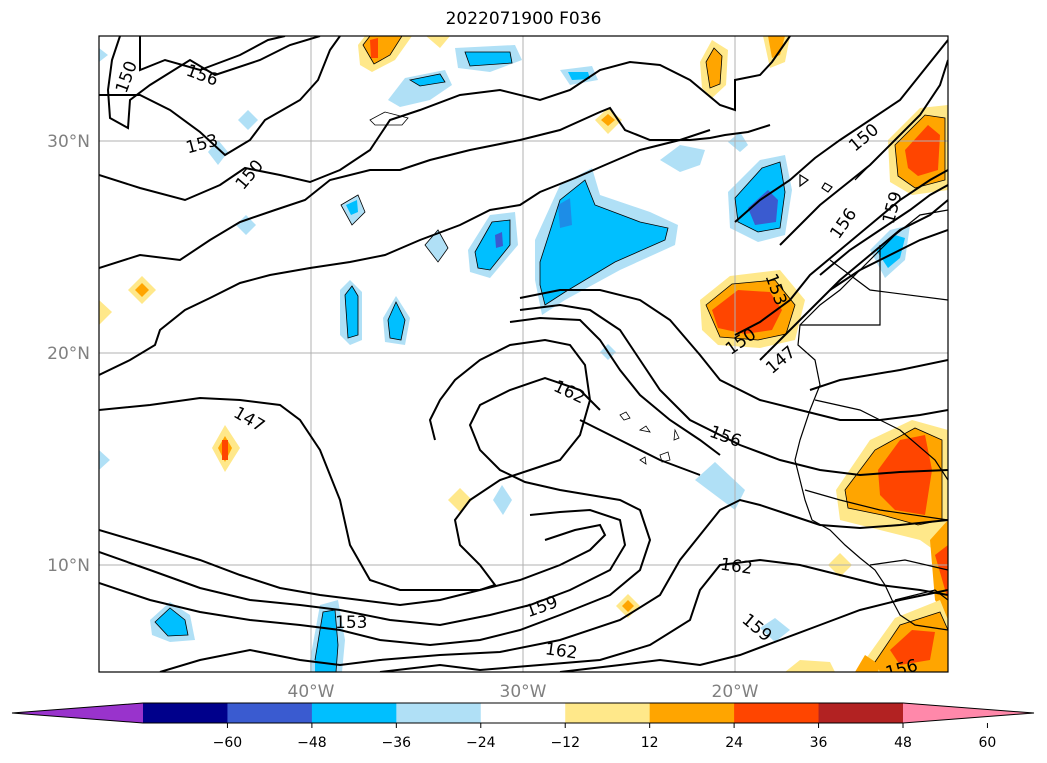  I want to click on colorbar-tick-label: −12, so click(565, 743).